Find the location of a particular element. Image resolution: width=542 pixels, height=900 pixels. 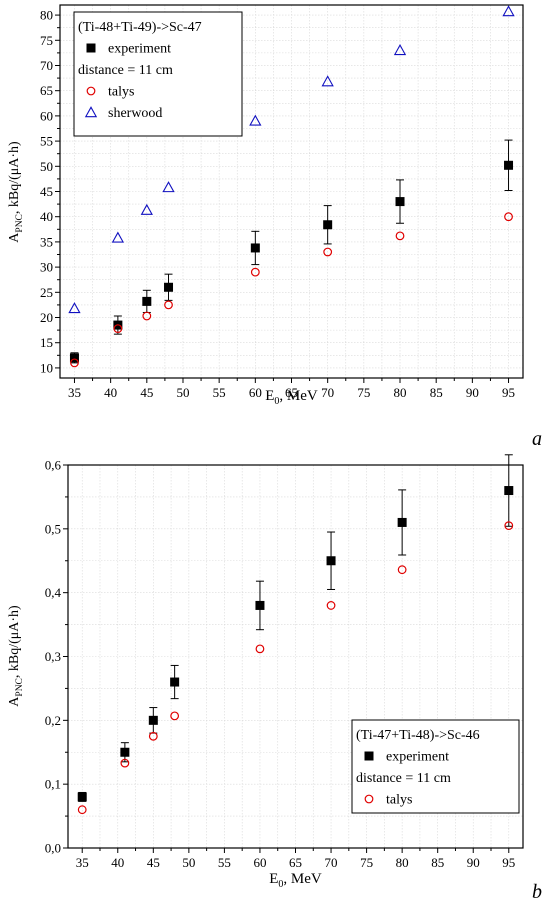

series-talys is located at coordinates (291, 290).